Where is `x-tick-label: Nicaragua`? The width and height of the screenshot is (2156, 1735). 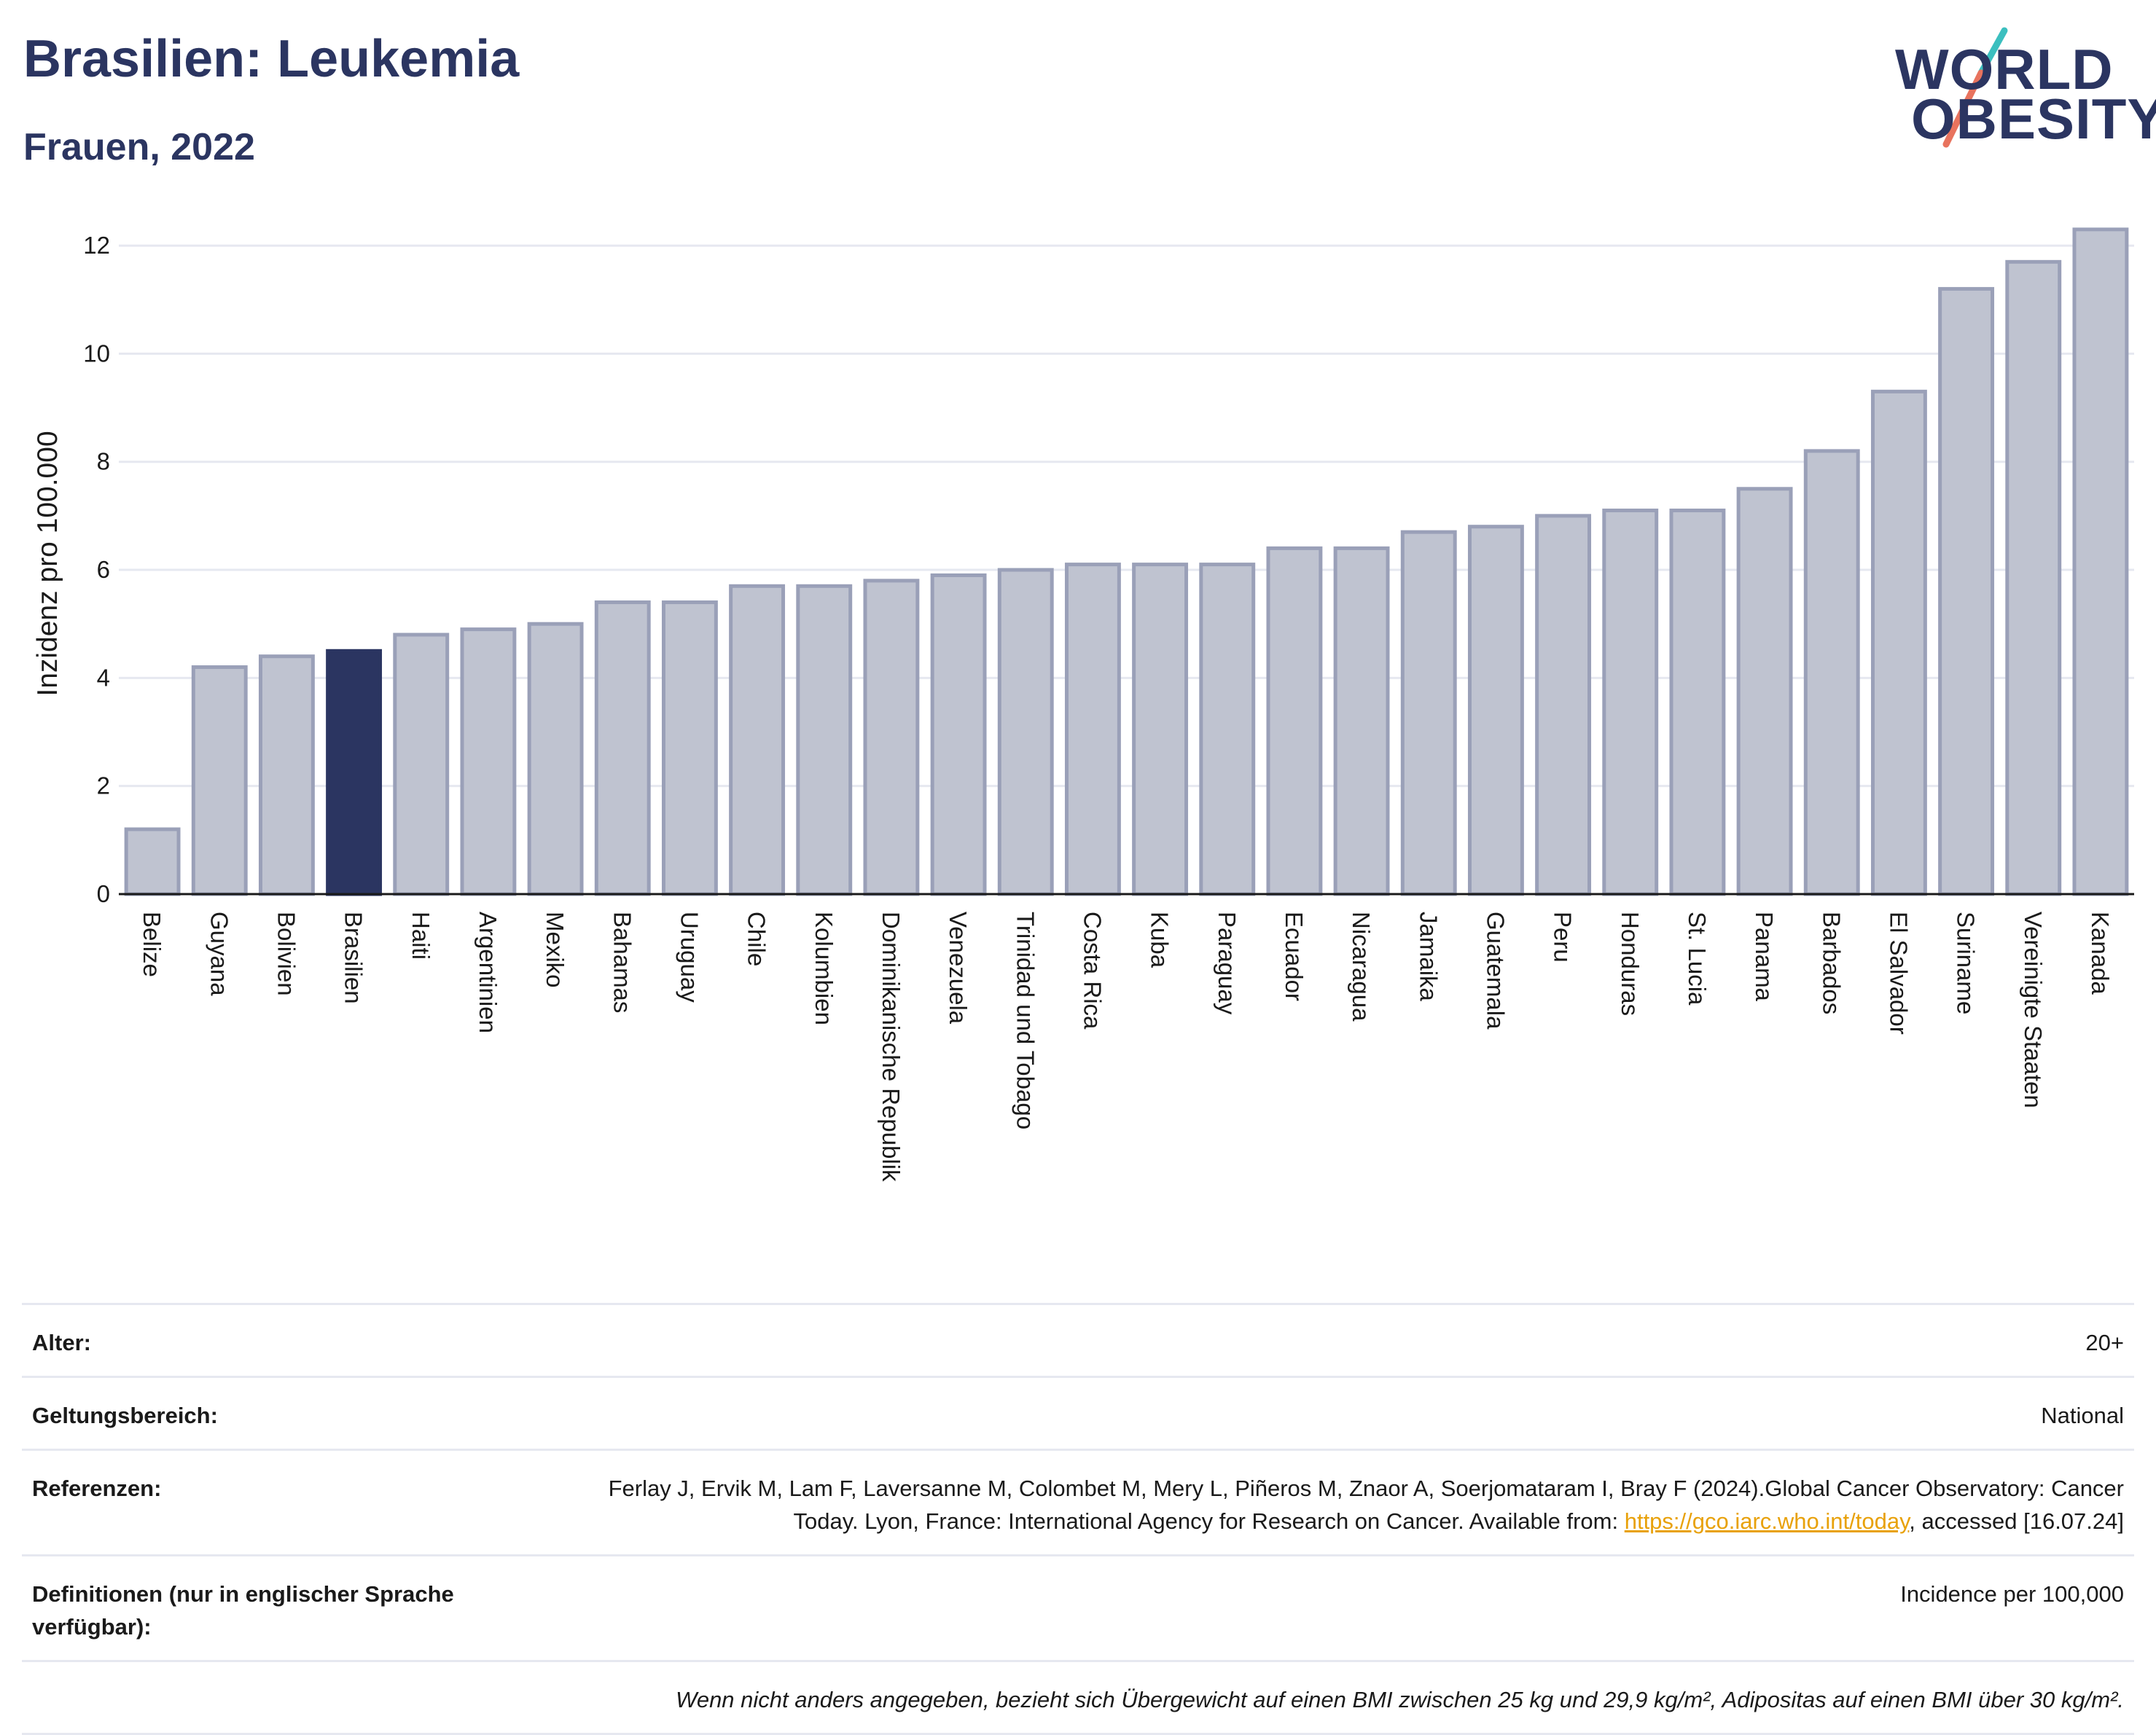
x-tick-label: Nicaragua is located at coordinates (1362, 967).